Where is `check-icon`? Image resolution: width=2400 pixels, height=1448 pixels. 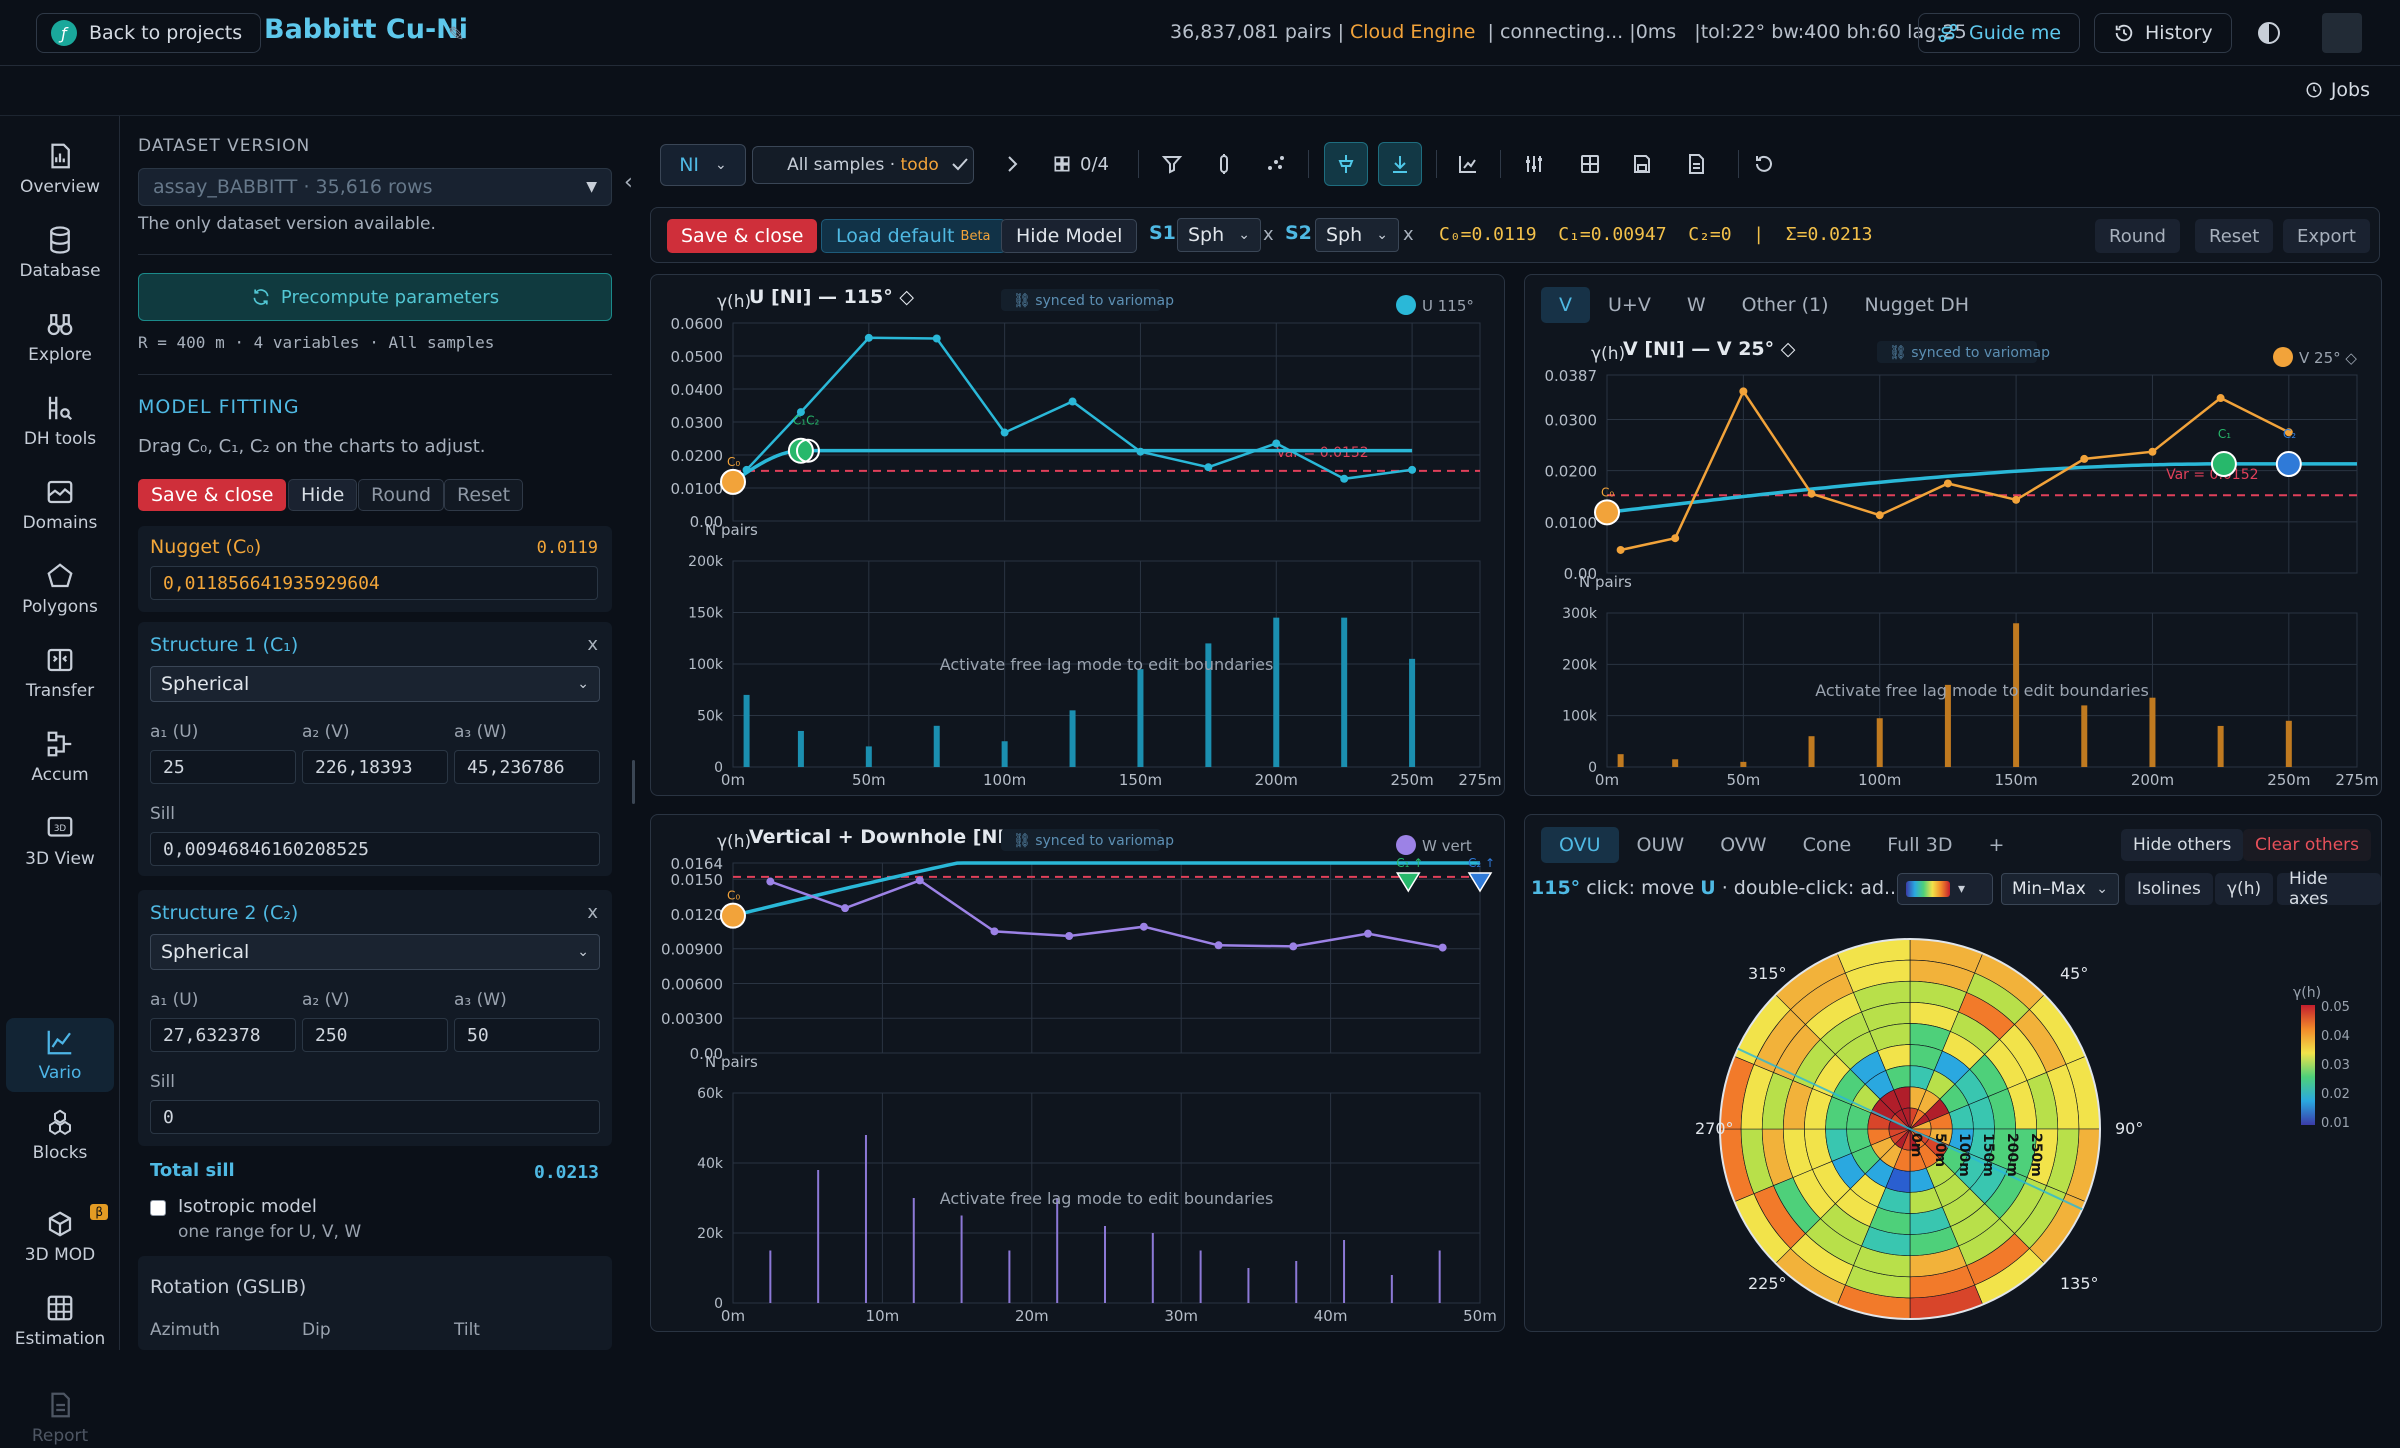
check-icon is located at coordinates (960, 164).